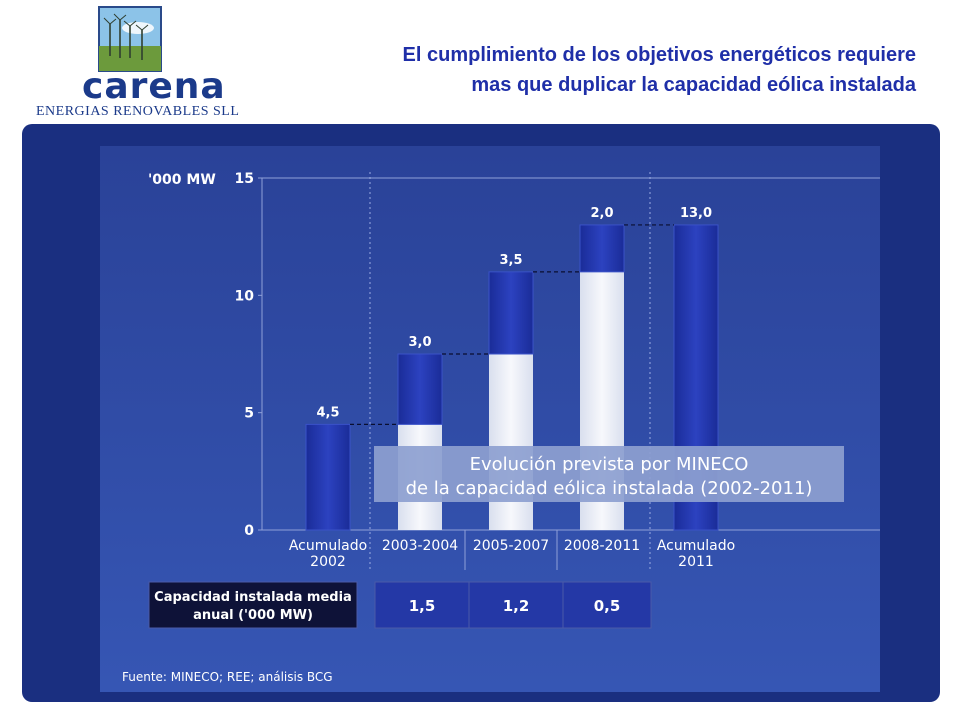 The width and height of the screenshot is (960, 720). I want to click on x-category-label: 2011, so click(696, 562).